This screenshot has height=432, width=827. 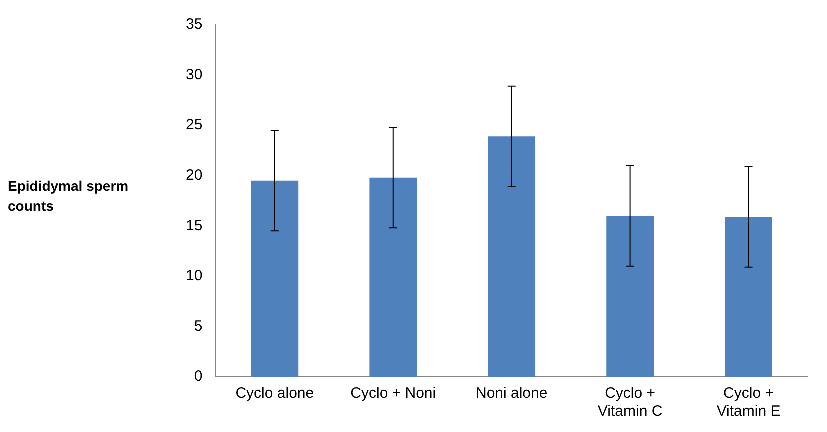 I want to click on x-tick-label: Noni alone, so click(x=512, y=393).